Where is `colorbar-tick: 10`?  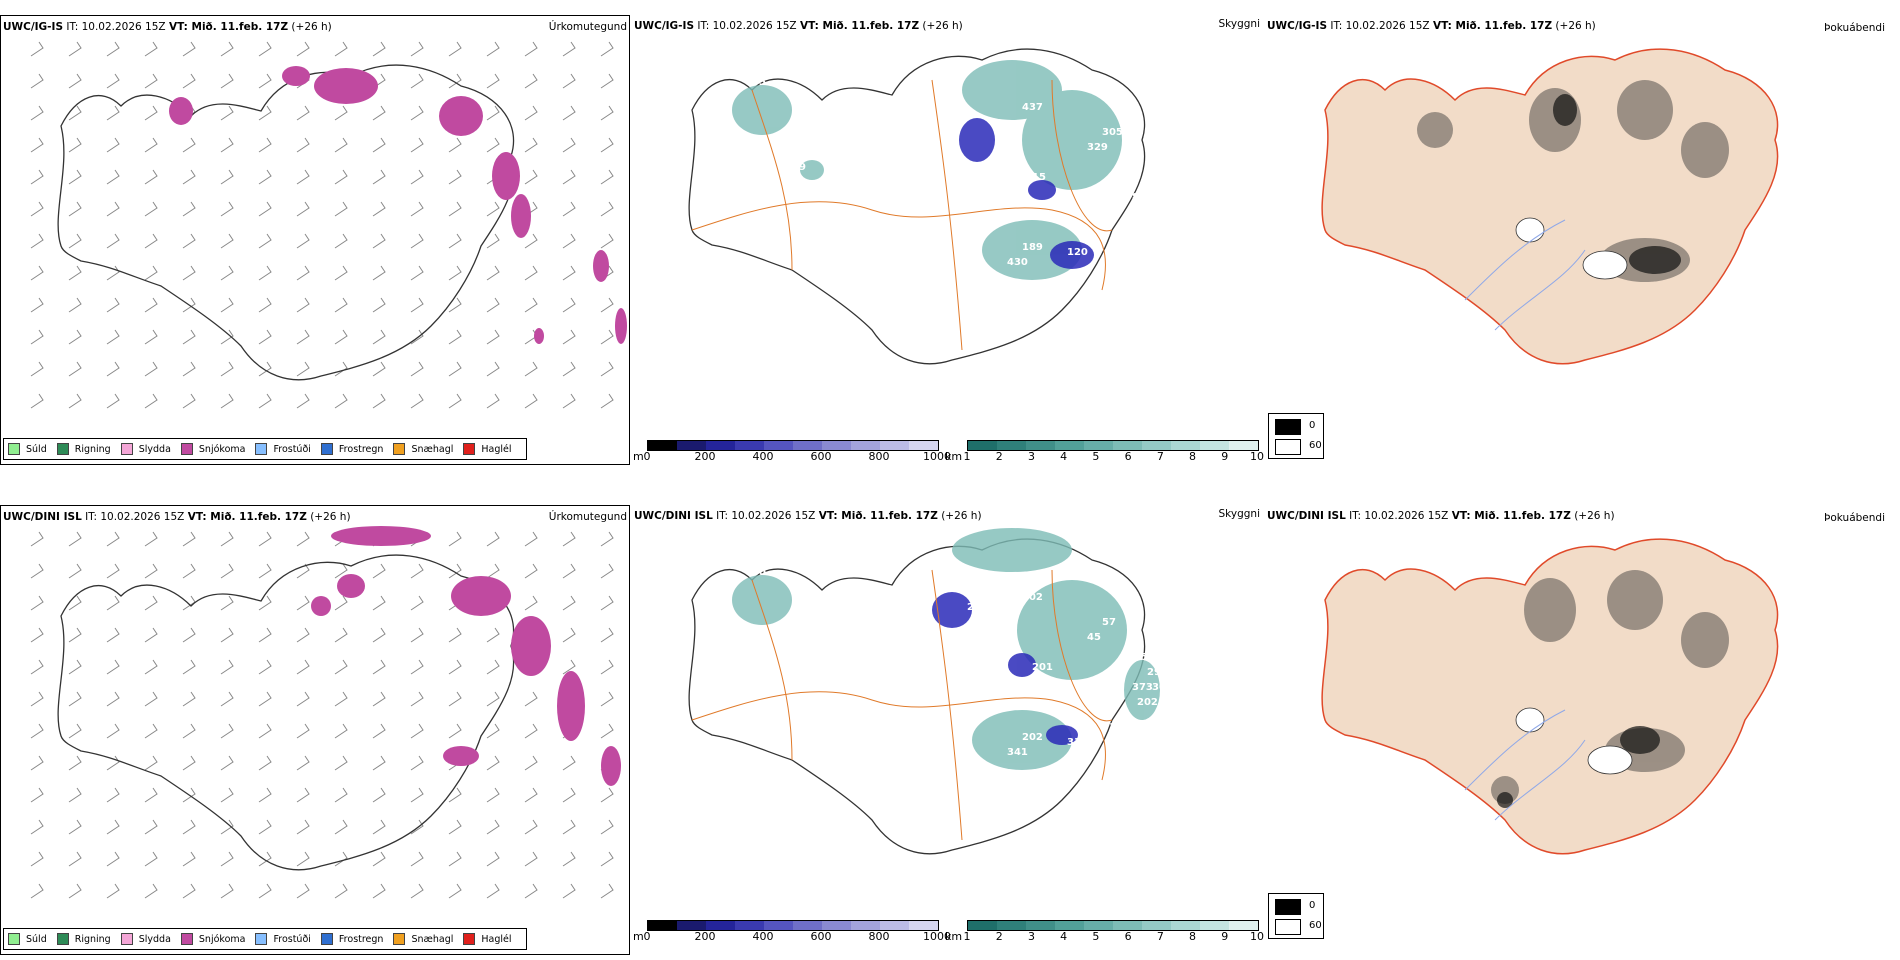 colorbar-tick: 10 is located at coordinates (1257, 936).